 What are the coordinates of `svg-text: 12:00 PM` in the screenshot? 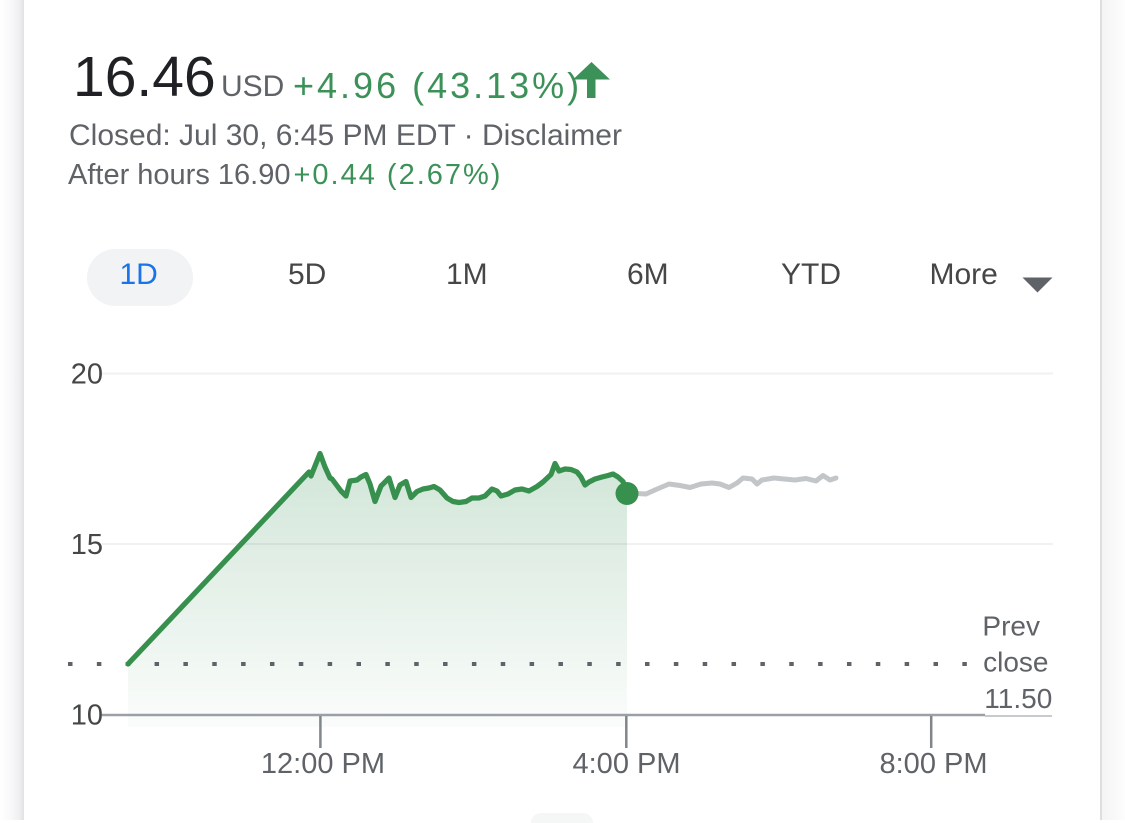 It's located at (323, 764).